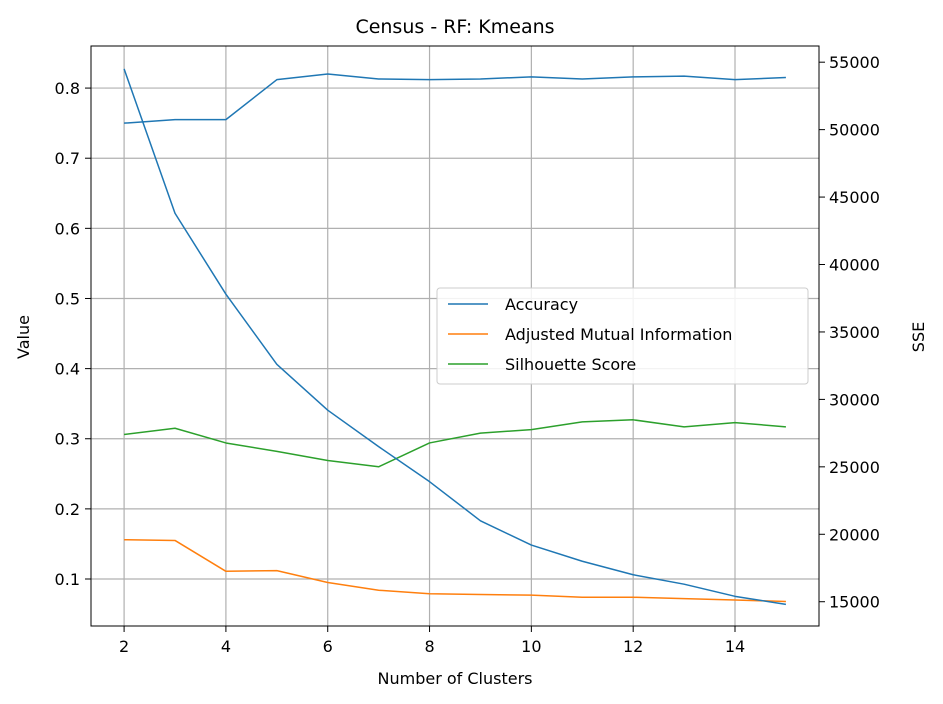  I want to click on legend-label-ami: Adjusted Mutual Information, so click(618, 334).